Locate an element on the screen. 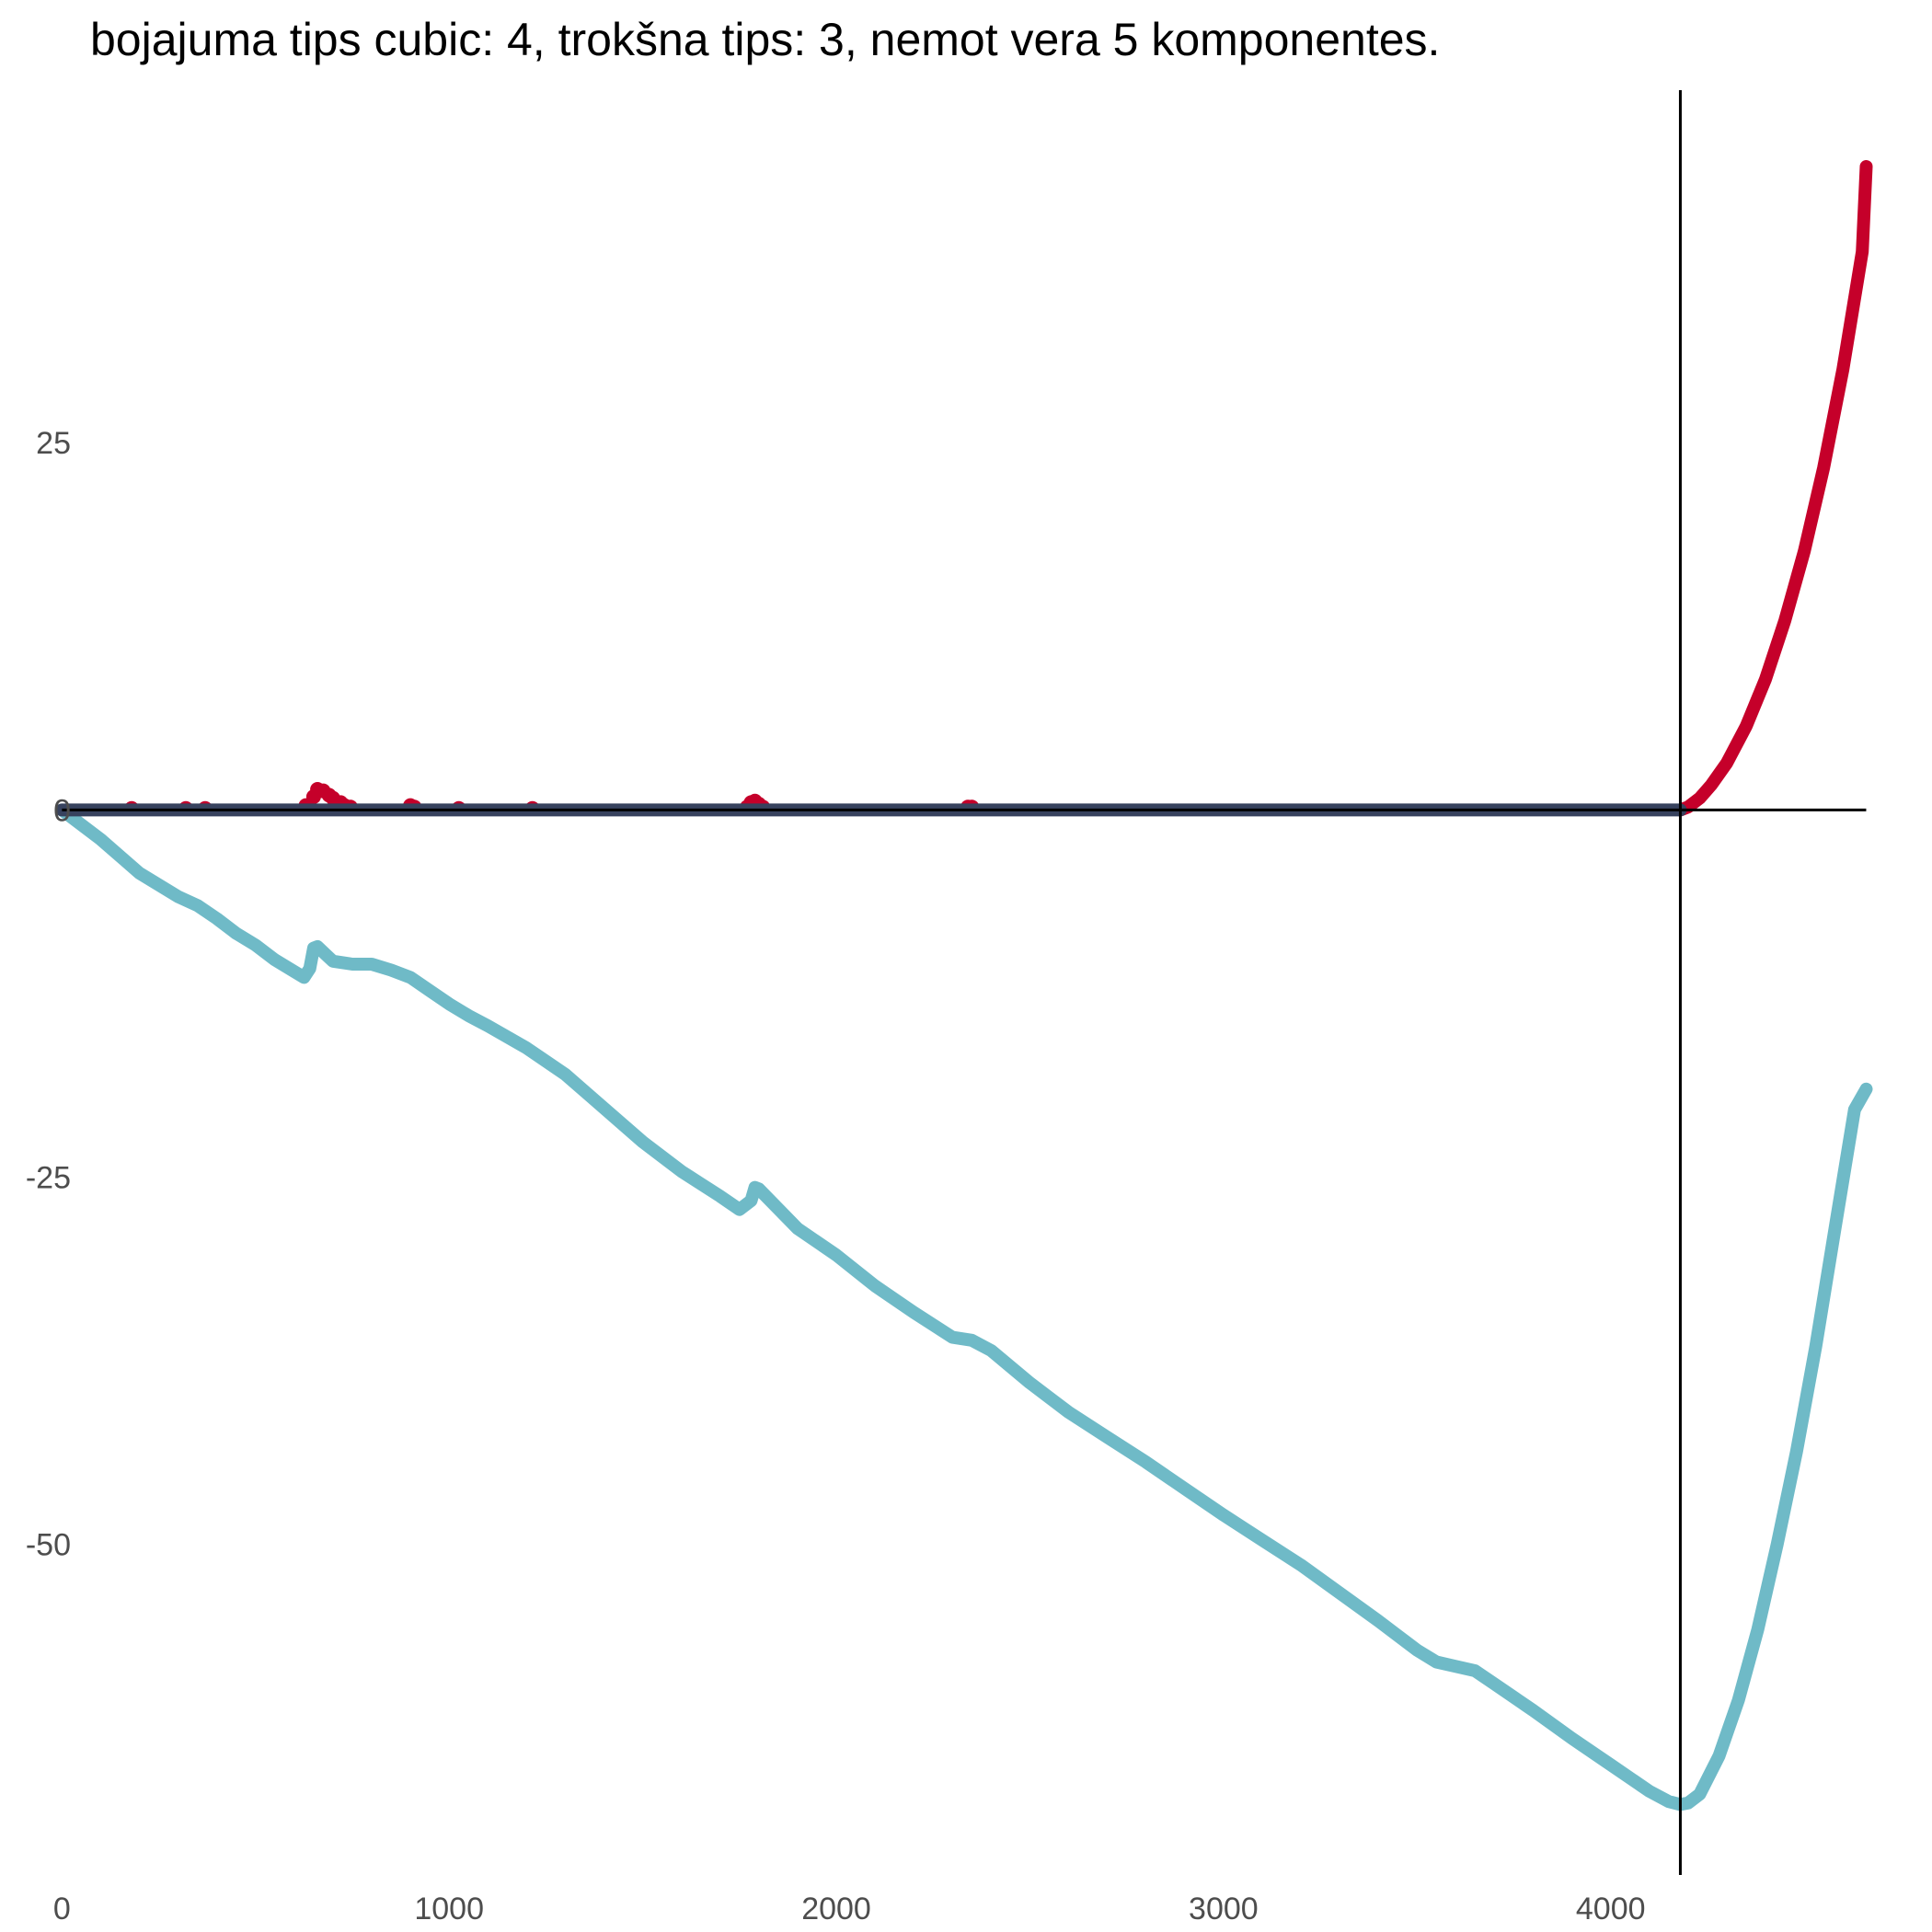 This screenshot has width=1932, height=1932. x-axis-ticks: 0 1000 2000 3000 4000 is located at coordinates (849, 1909).